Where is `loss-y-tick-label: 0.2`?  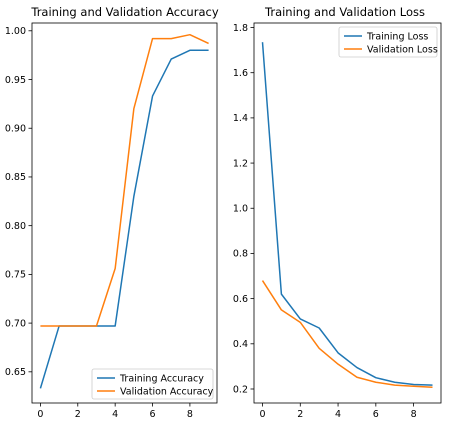
loss-y-tick-label: 0.2 is located at coordinates (240, 389).